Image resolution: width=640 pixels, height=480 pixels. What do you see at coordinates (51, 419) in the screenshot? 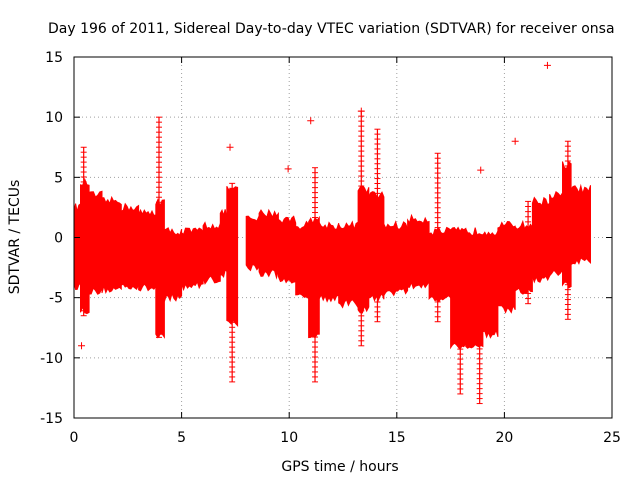
I see `y-tick-label: -15` at bounding box center [51, 419].